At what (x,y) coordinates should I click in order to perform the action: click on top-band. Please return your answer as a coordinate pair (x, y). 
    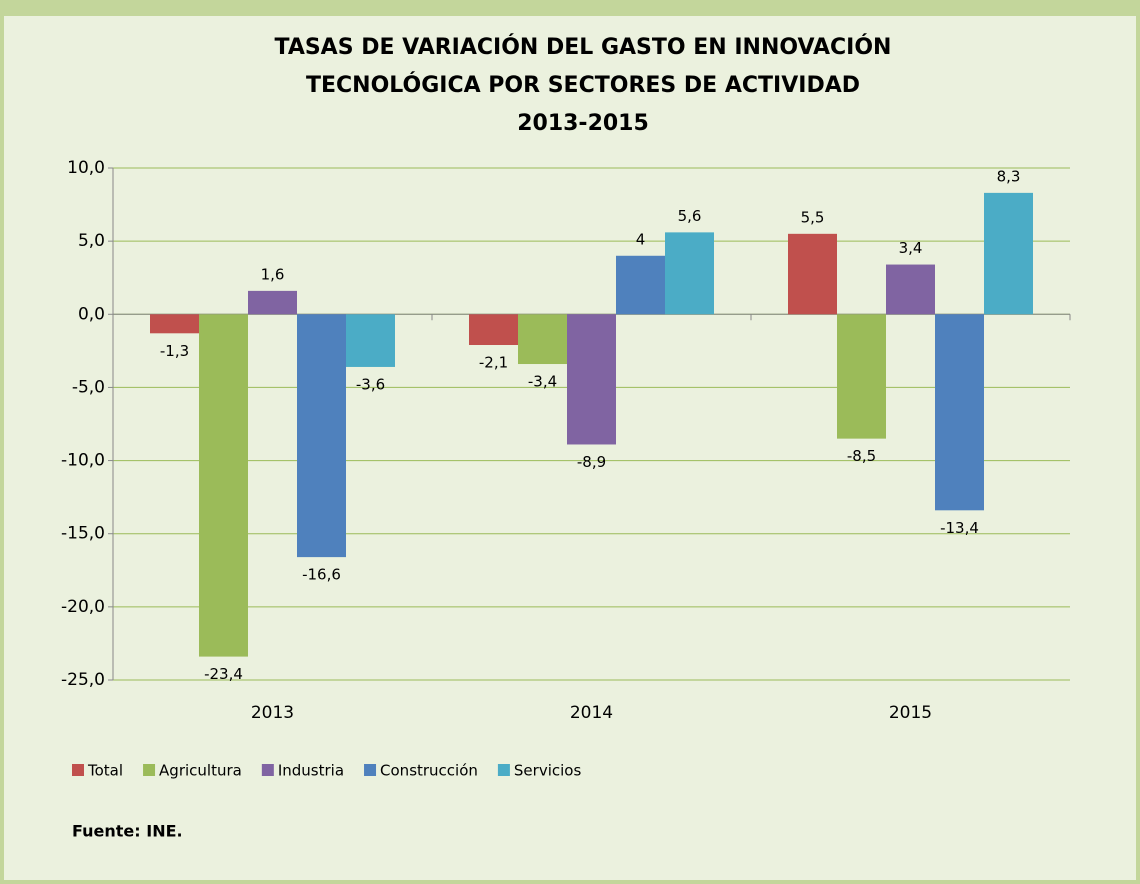
    Looking at the image, I should click on (570, 8).